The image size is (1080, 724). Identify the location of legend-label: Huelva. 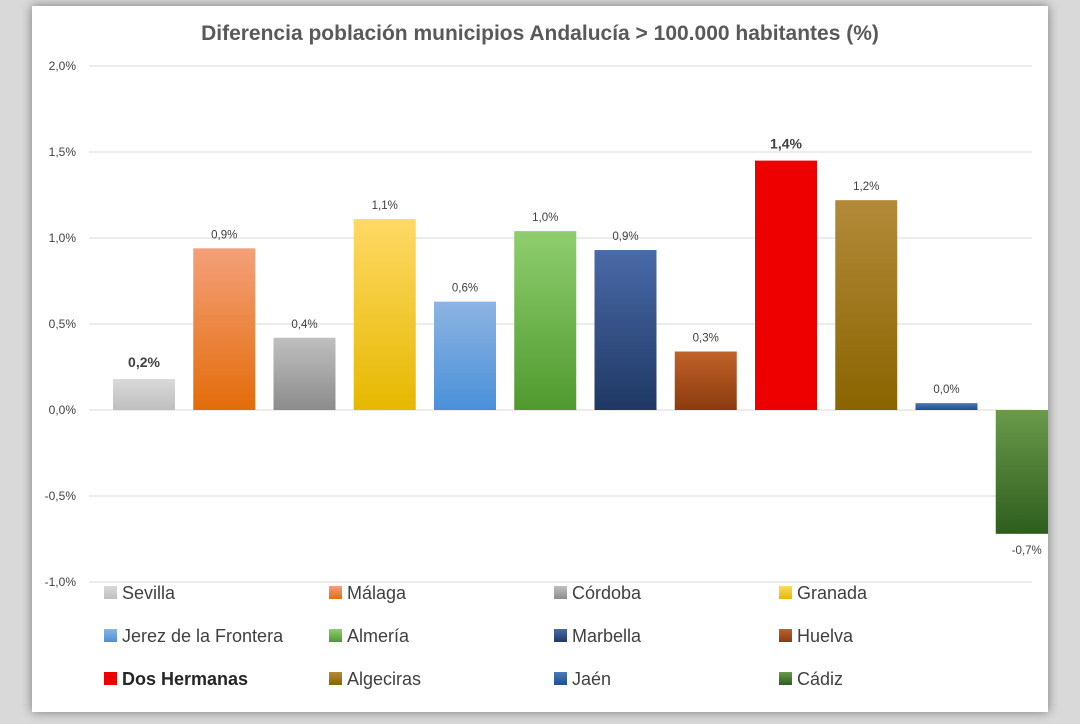
(825, 636).